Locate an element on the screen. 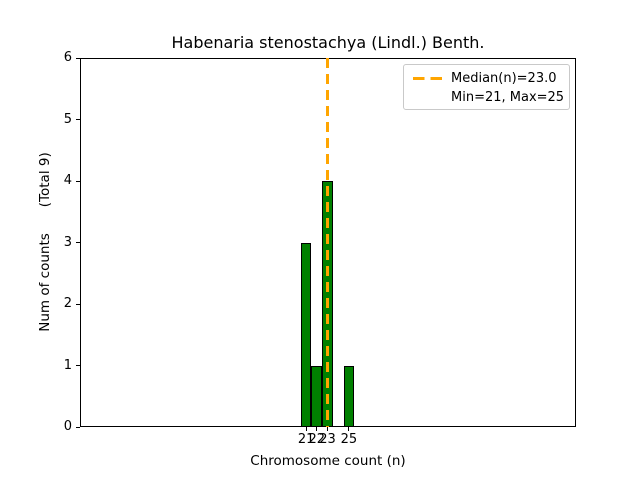  x-tick-label-25: 25 is located at coordinates (349, 439).